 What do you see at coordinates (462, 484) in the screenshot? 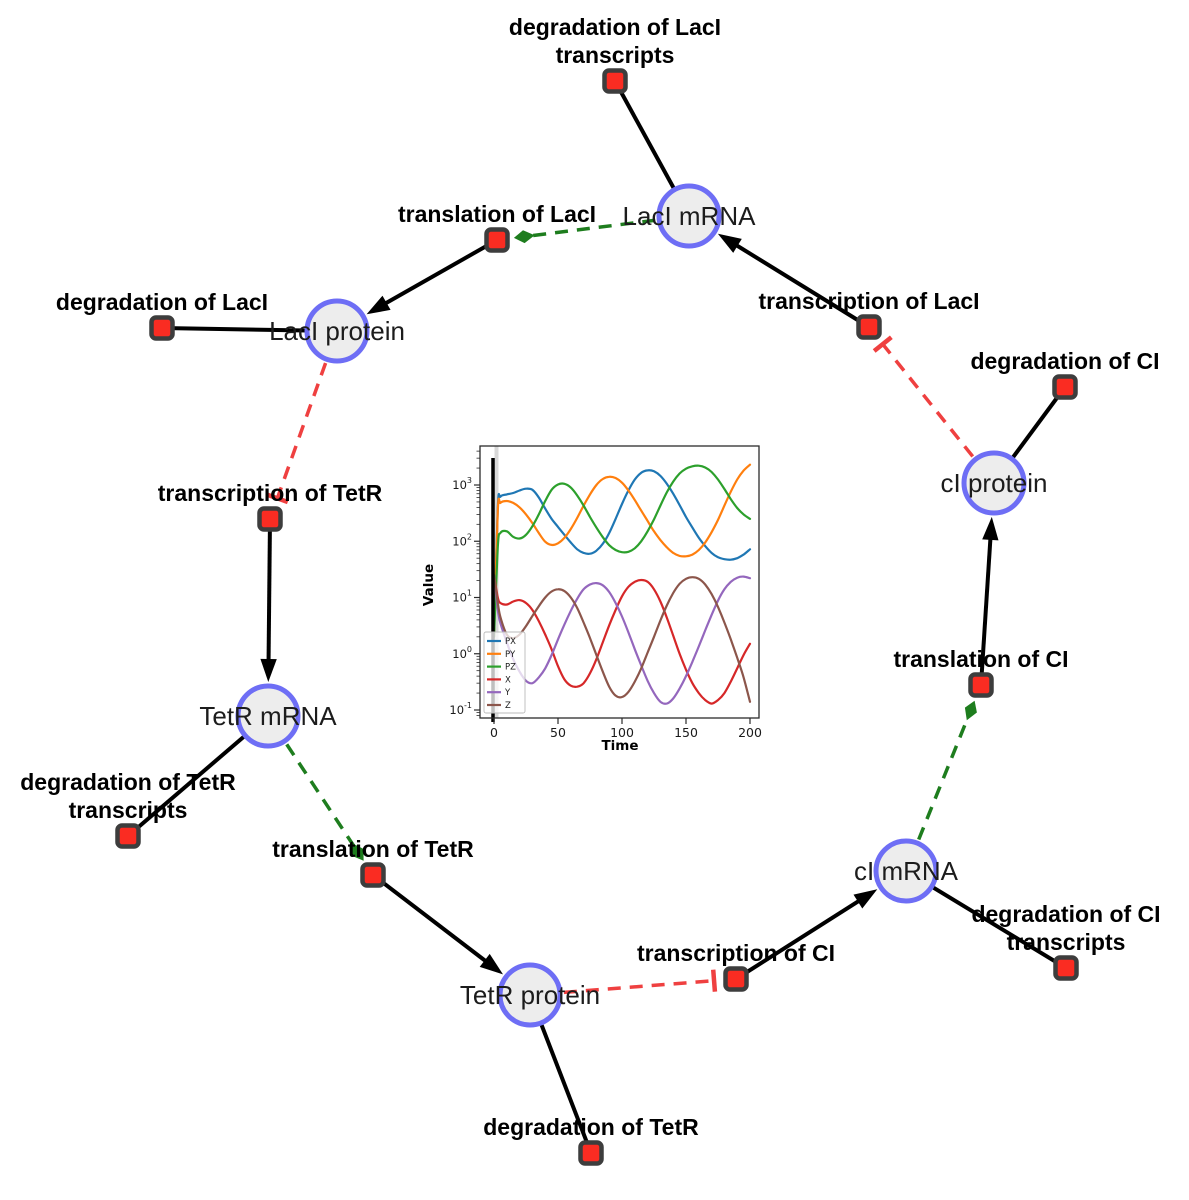
I see `svg-text: 103` at bounding box center [462, 484].